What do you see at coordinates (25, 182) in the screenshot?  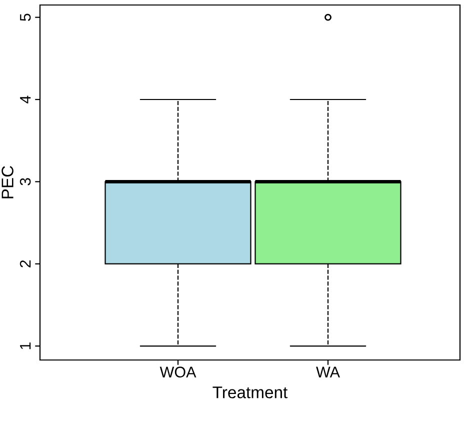 I see `y-tick-label: 3` at bounding box center [25, 182].